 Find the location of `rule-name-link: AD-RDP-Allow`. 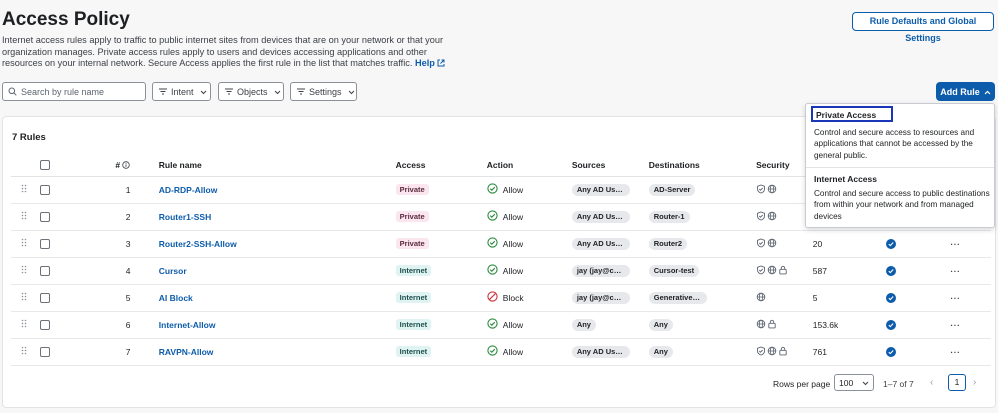

rule-name-link: AD-RDP-Allow is located at coordinates (188, 189).